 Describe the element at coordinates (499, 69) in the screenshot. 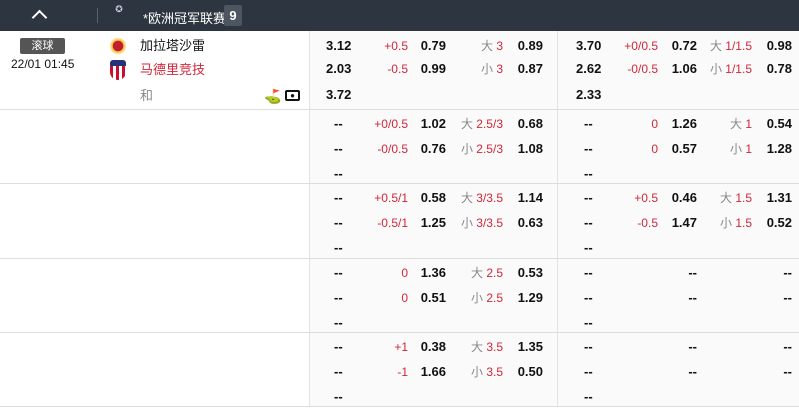

I see `ou-value: 3` at that location.